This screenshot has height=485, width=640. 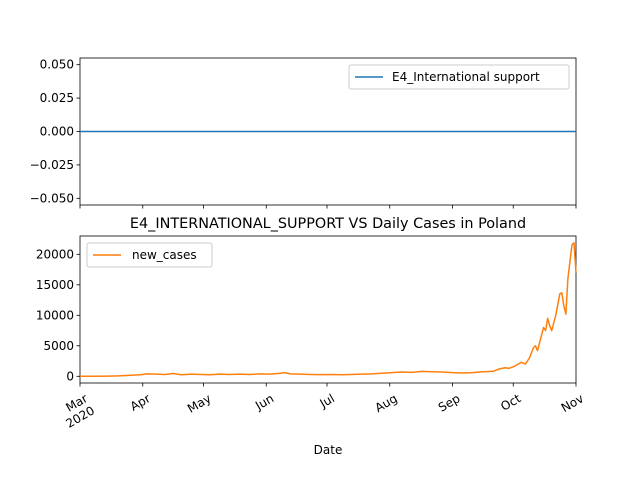 I want to click on bottom-legend: new_cases, so click(x=149, y=255).